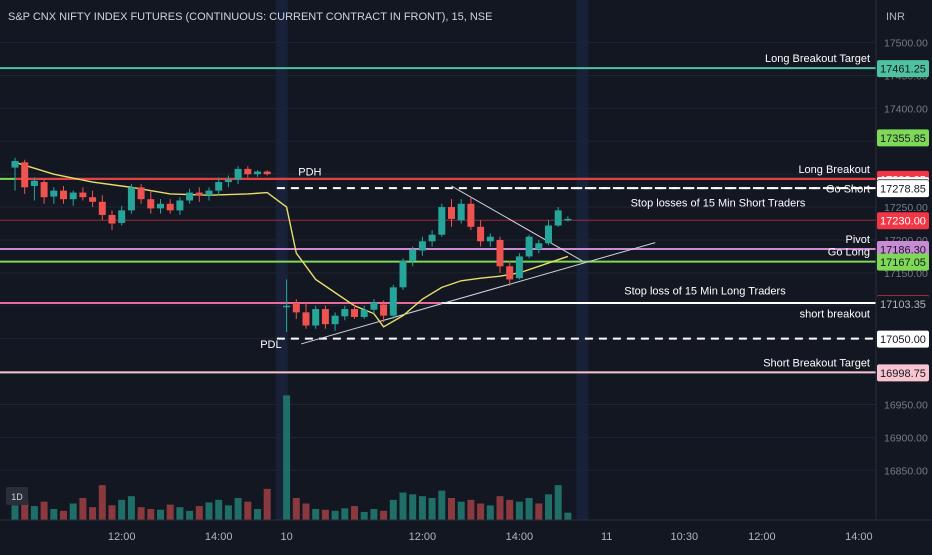  What do you see at coordinates (903, 250) in the screenshot?
I see `price-tag-label: 17186.30` at bounding box center [903, 250].